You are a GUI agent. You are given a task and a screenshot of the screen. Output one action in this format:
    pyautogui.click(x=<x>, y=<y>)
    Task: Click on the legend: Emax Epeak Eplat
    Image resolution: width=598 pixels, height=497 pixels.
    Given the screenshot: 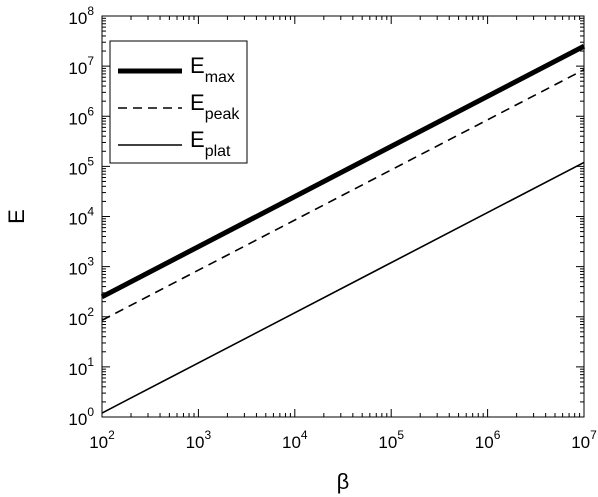 What is the action you would take?
    pyautogui.click(x=178, y=102)
    